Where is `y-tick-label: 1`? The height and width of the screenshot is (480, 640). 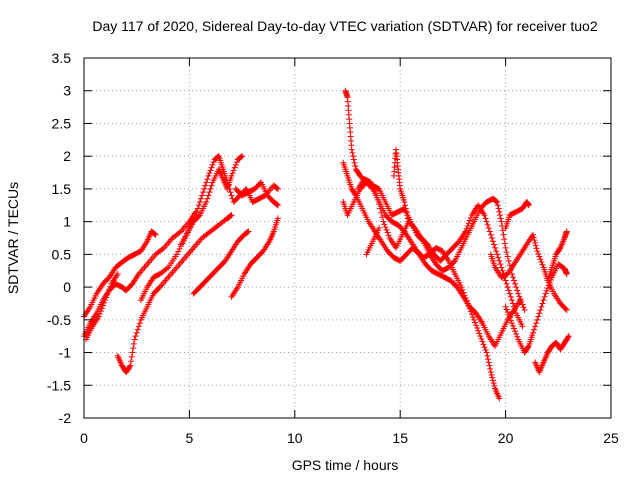 y-tick-label: 1 is located at coordinates (67, 222).